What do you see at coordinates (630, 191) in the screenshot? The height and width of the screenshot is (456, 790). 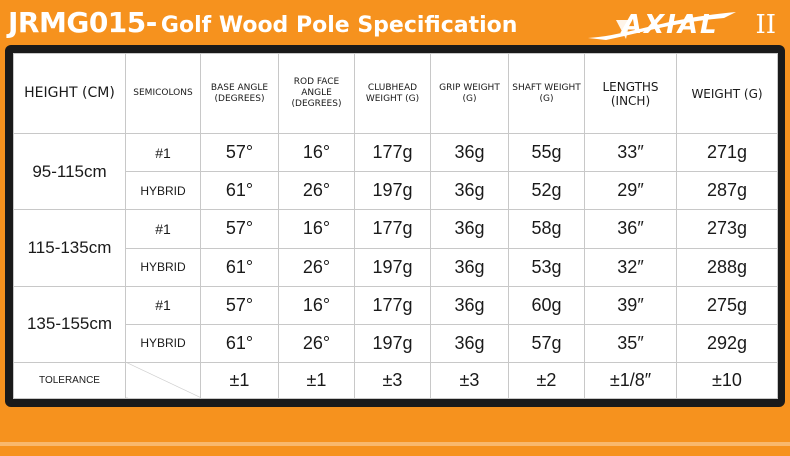 I see `length-cell: 29″` at bounding box center [630, 191].